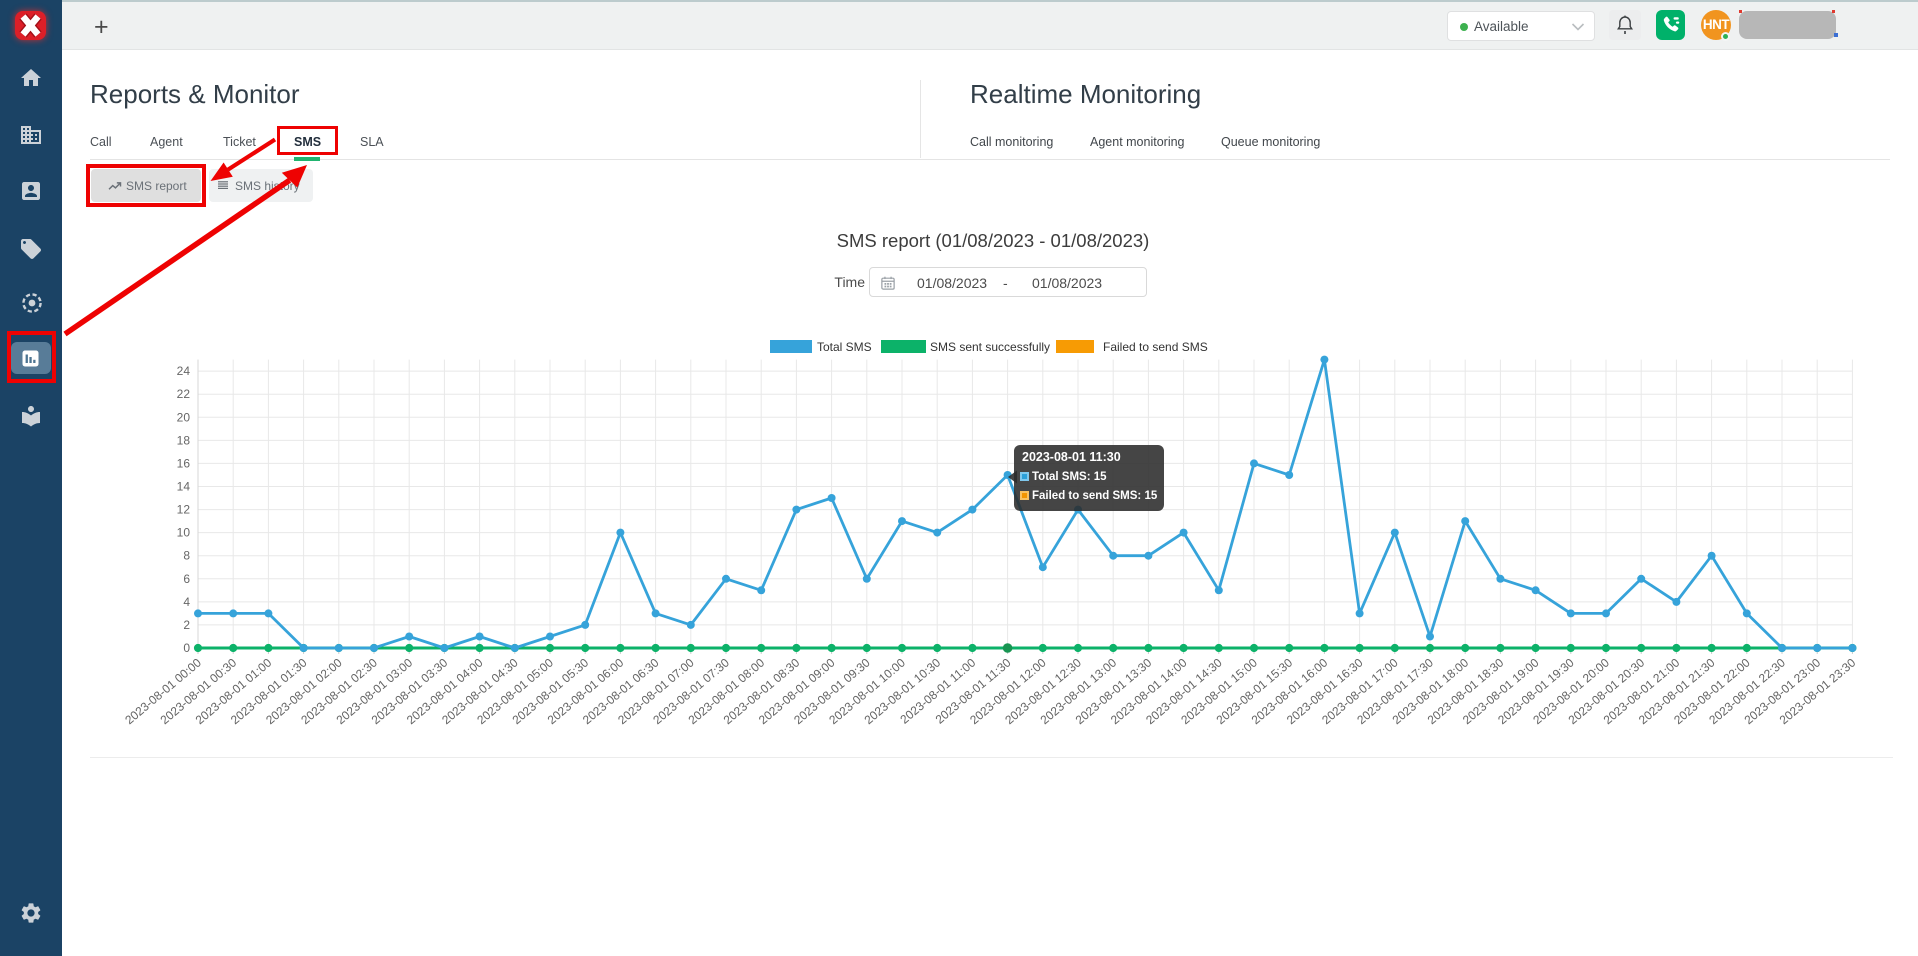 The height and width of the screenshot is (956, 1918). What do you see at coordinates (304, 691) in the screenshot?
I see `svg-text: 2023-08-01 02:00` at bounding box center [304, 691].